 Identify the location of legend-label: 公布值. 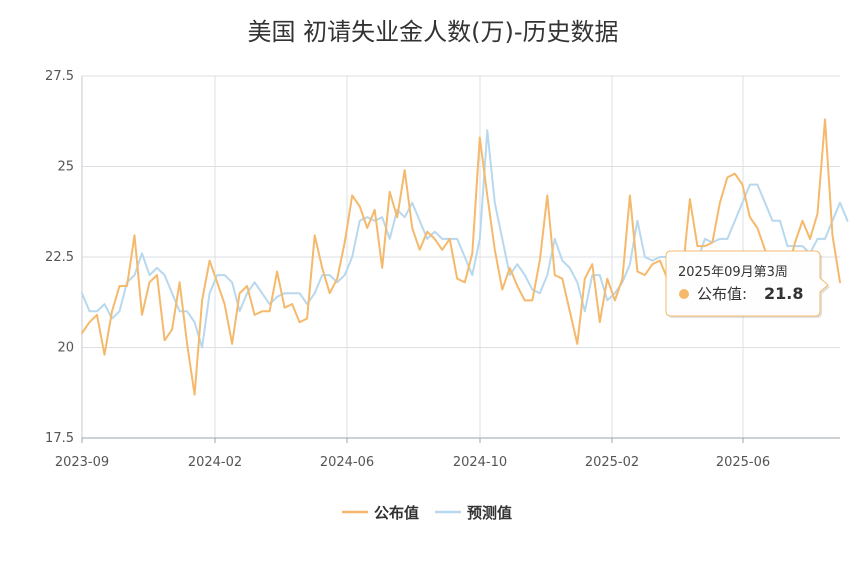
(396, 513).